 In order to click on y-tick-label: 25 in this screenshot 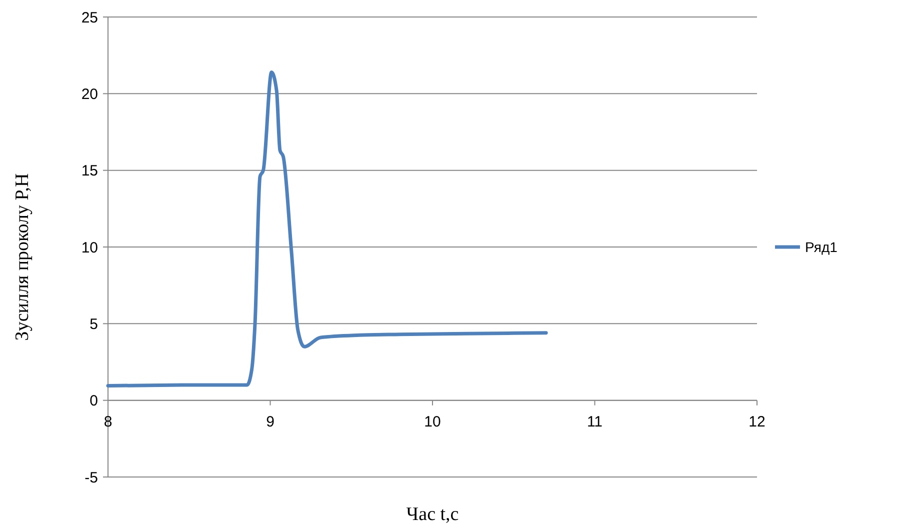, I will do `click(89, 17)`.